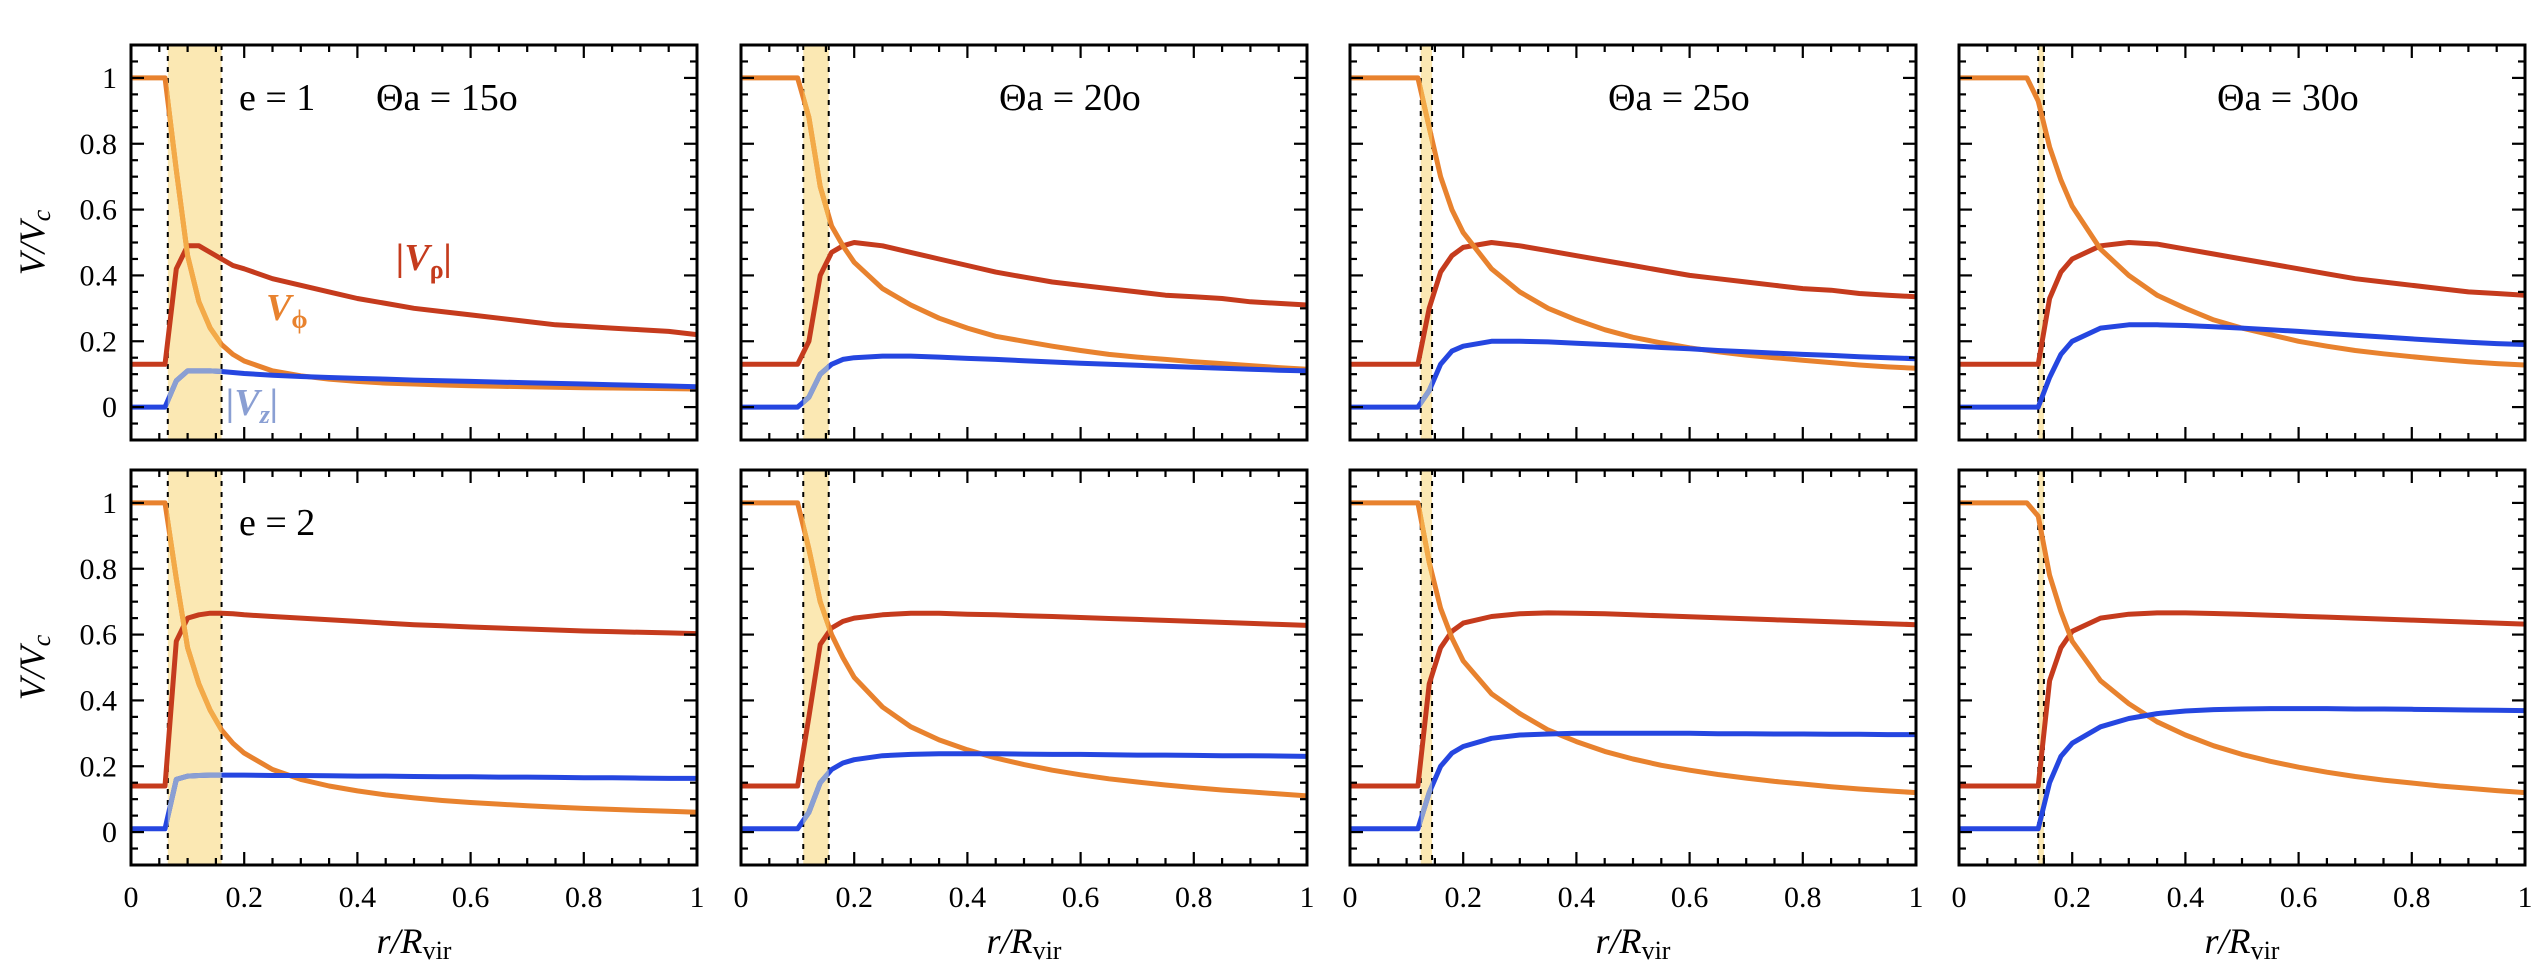  Describe the element at coordinates (299, 319) in the screenshot. I see `v-phi-label-sub: ϕ` at that location.